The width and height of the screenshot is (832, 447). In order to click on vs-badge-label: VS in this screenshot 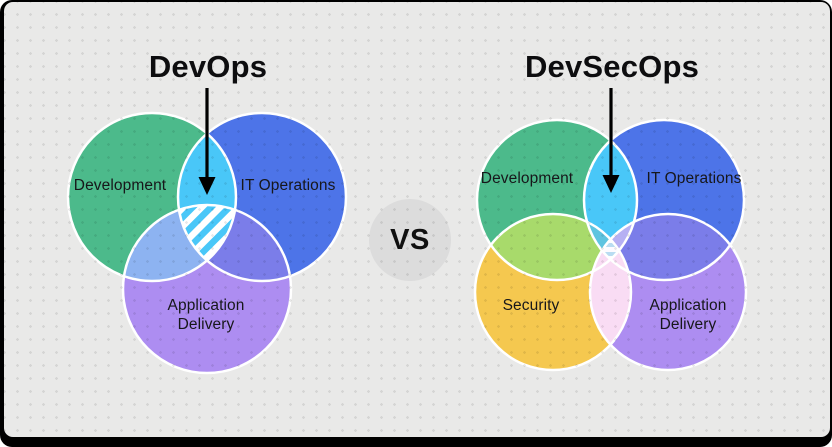, I will do `click(410, 239)`.